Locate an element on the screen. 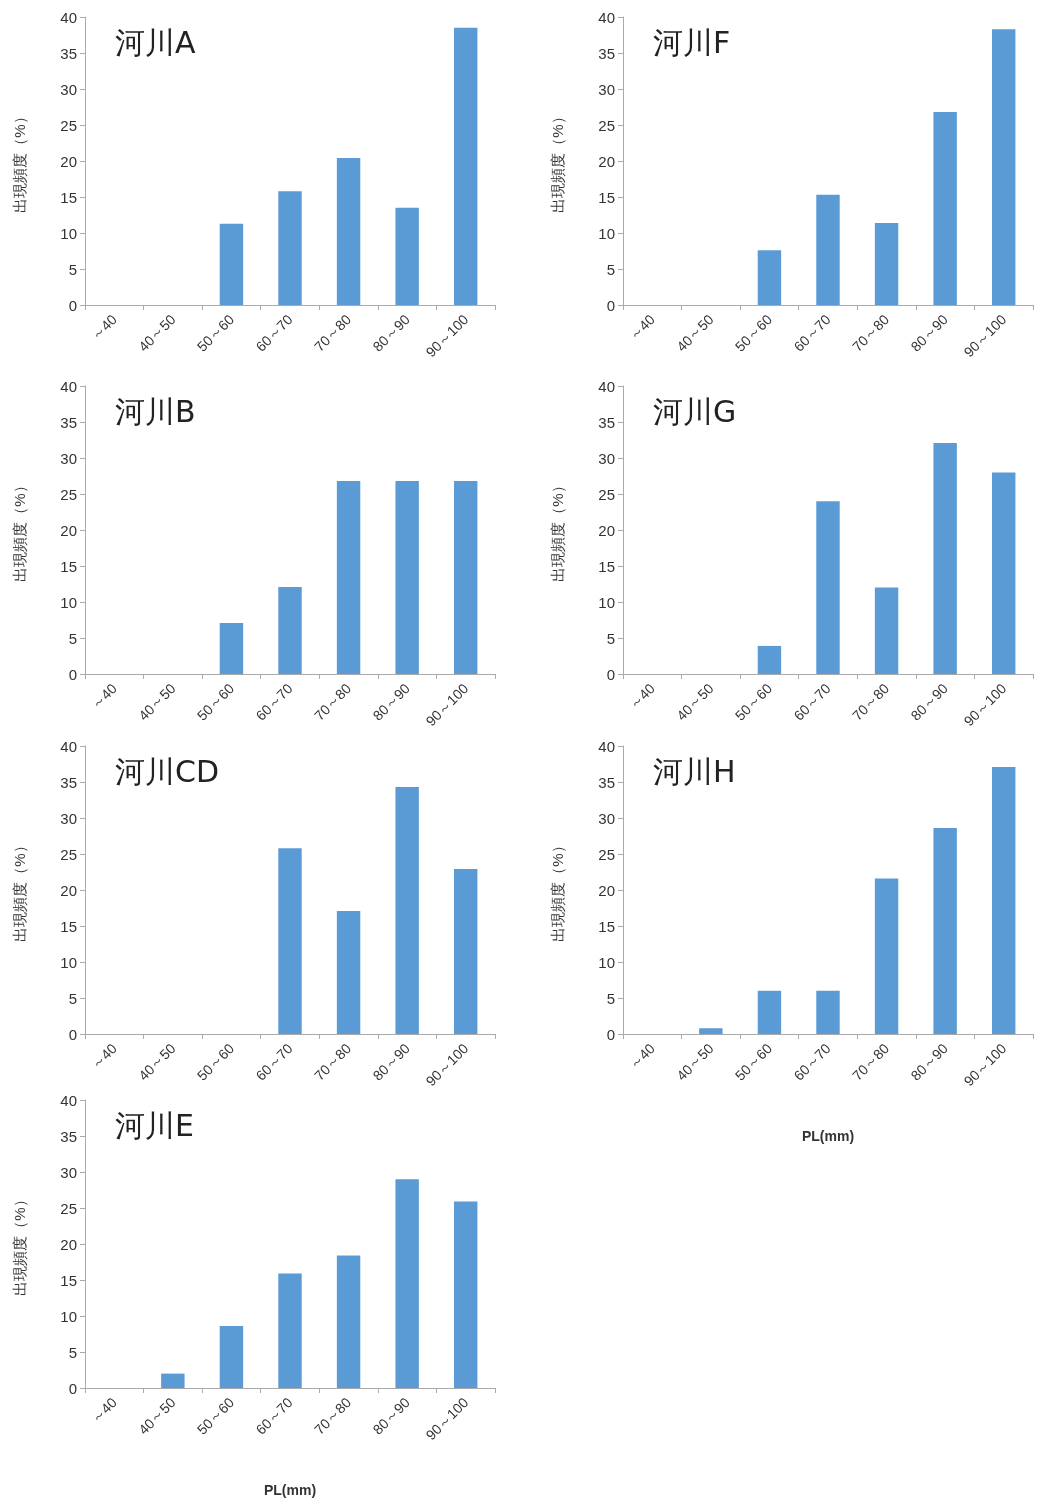 The width and height of the screenshot is (1038, 1506). chart-title: 河川G is located at coordinates (695, 411).